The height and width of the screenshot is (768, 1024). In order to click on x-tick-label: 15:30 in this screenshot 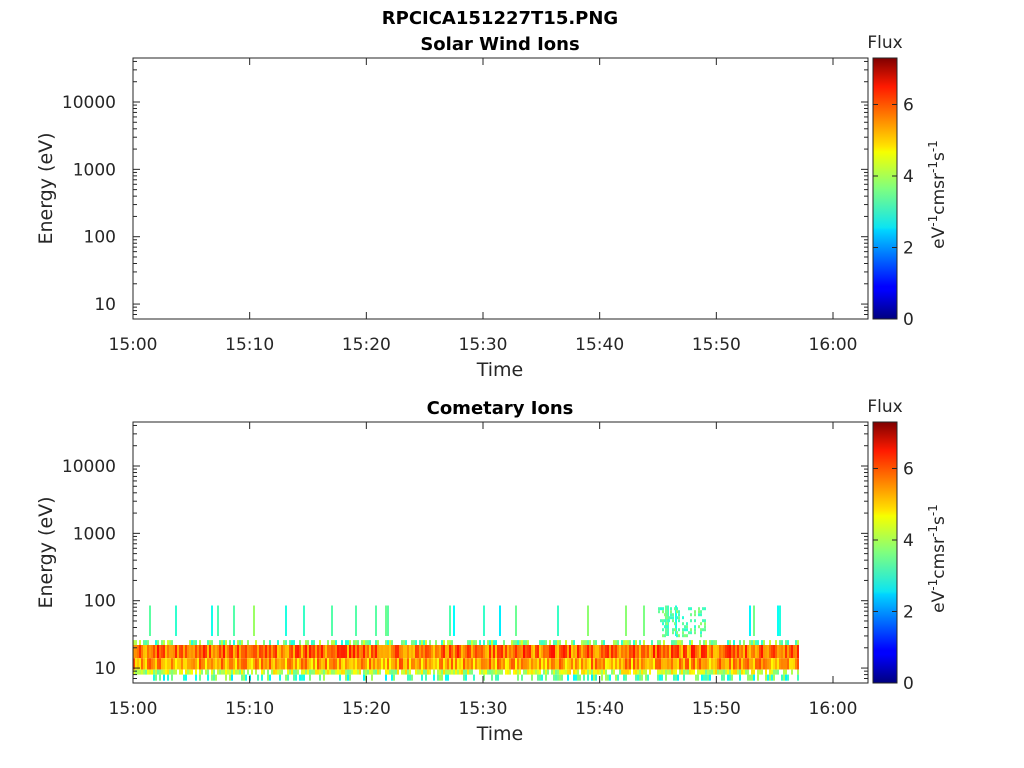, I will do `click(483, 709)`.